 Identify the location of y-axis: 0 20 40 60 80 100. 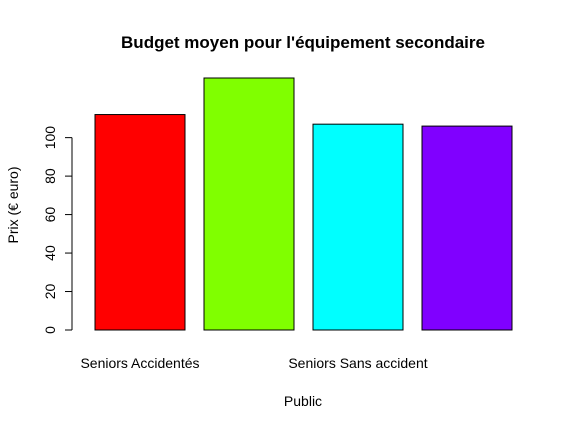
(57, 230).